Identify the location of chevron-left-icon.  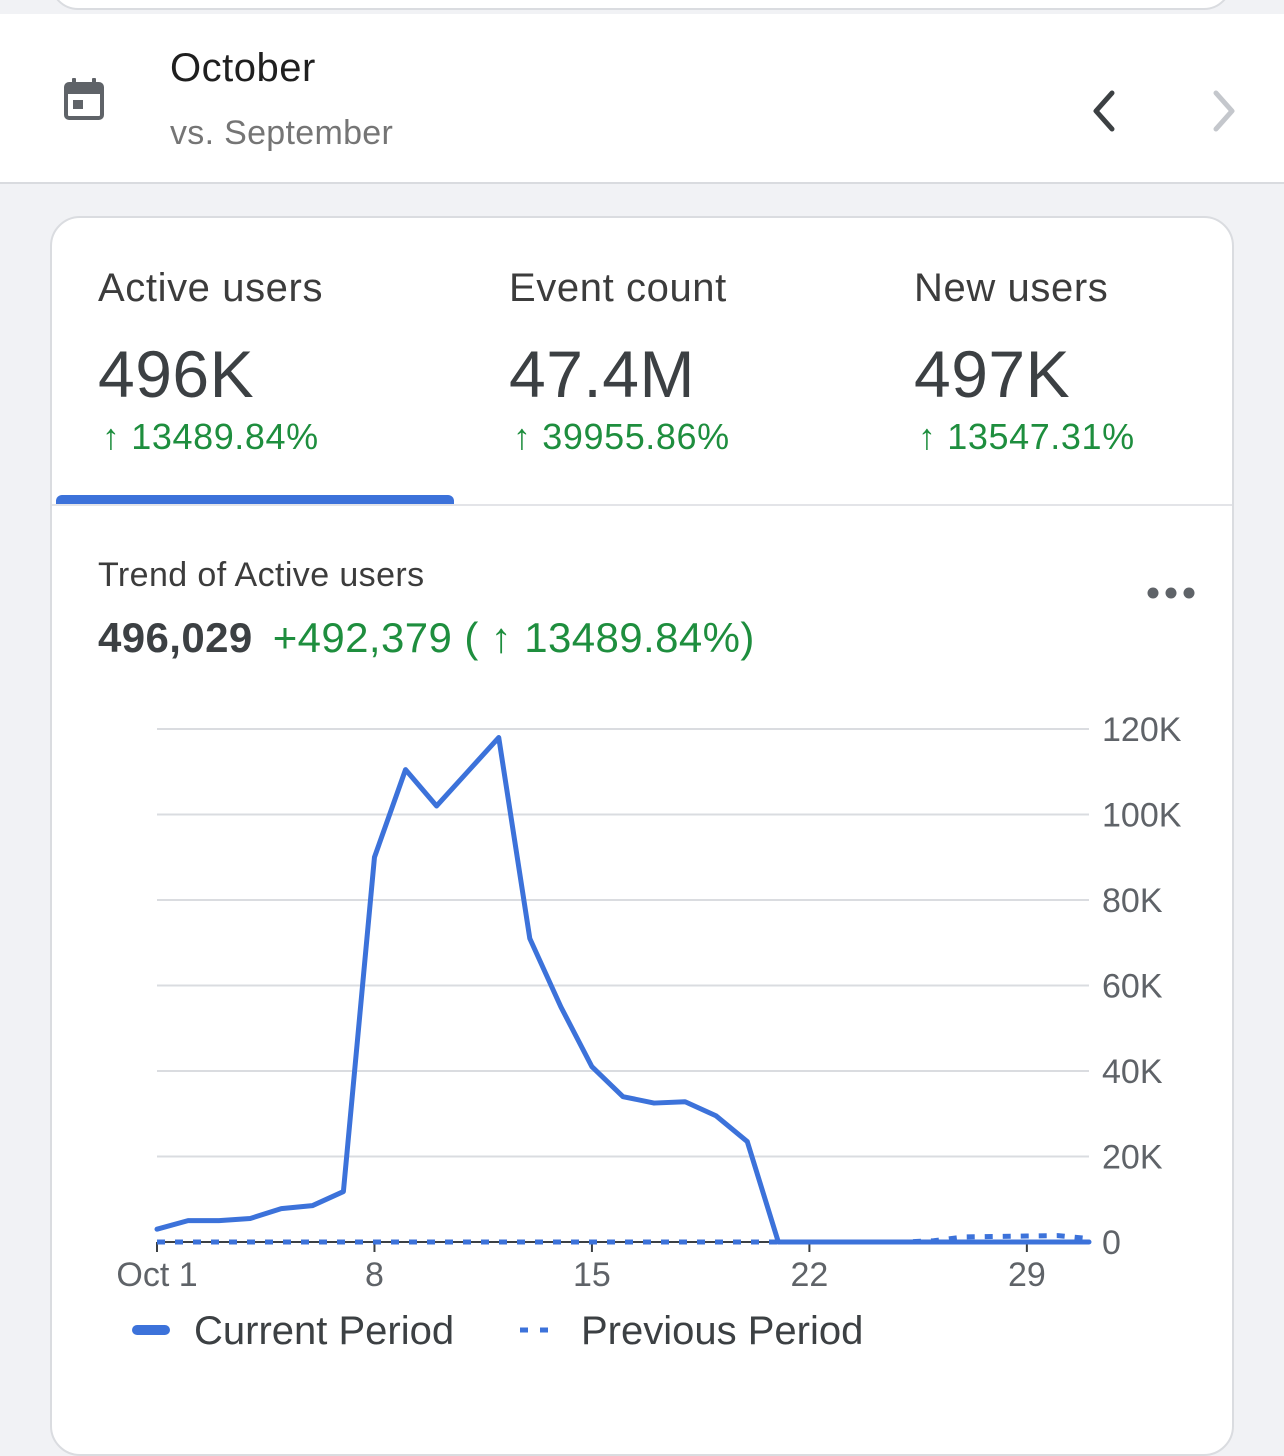
(1104, 111).